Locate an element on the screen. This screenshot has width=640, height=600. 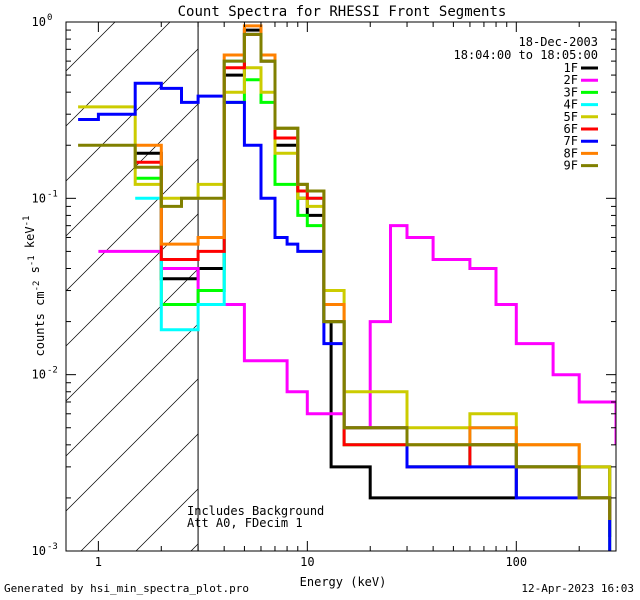
legend-label-5F: 5F is located at coordinates (571, 117).